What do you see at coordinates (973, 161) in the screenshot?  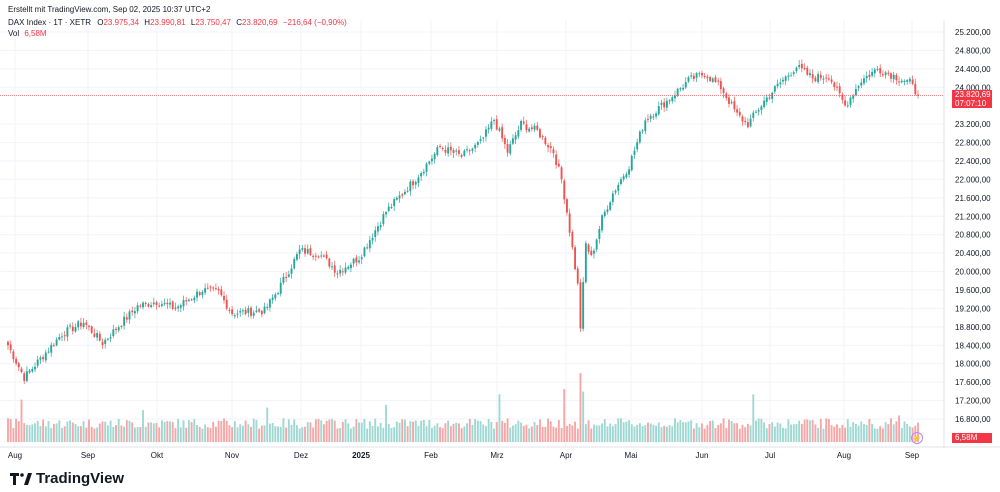 I see `price-tick-label: 22.400,00` at bounding box center [973, 161].